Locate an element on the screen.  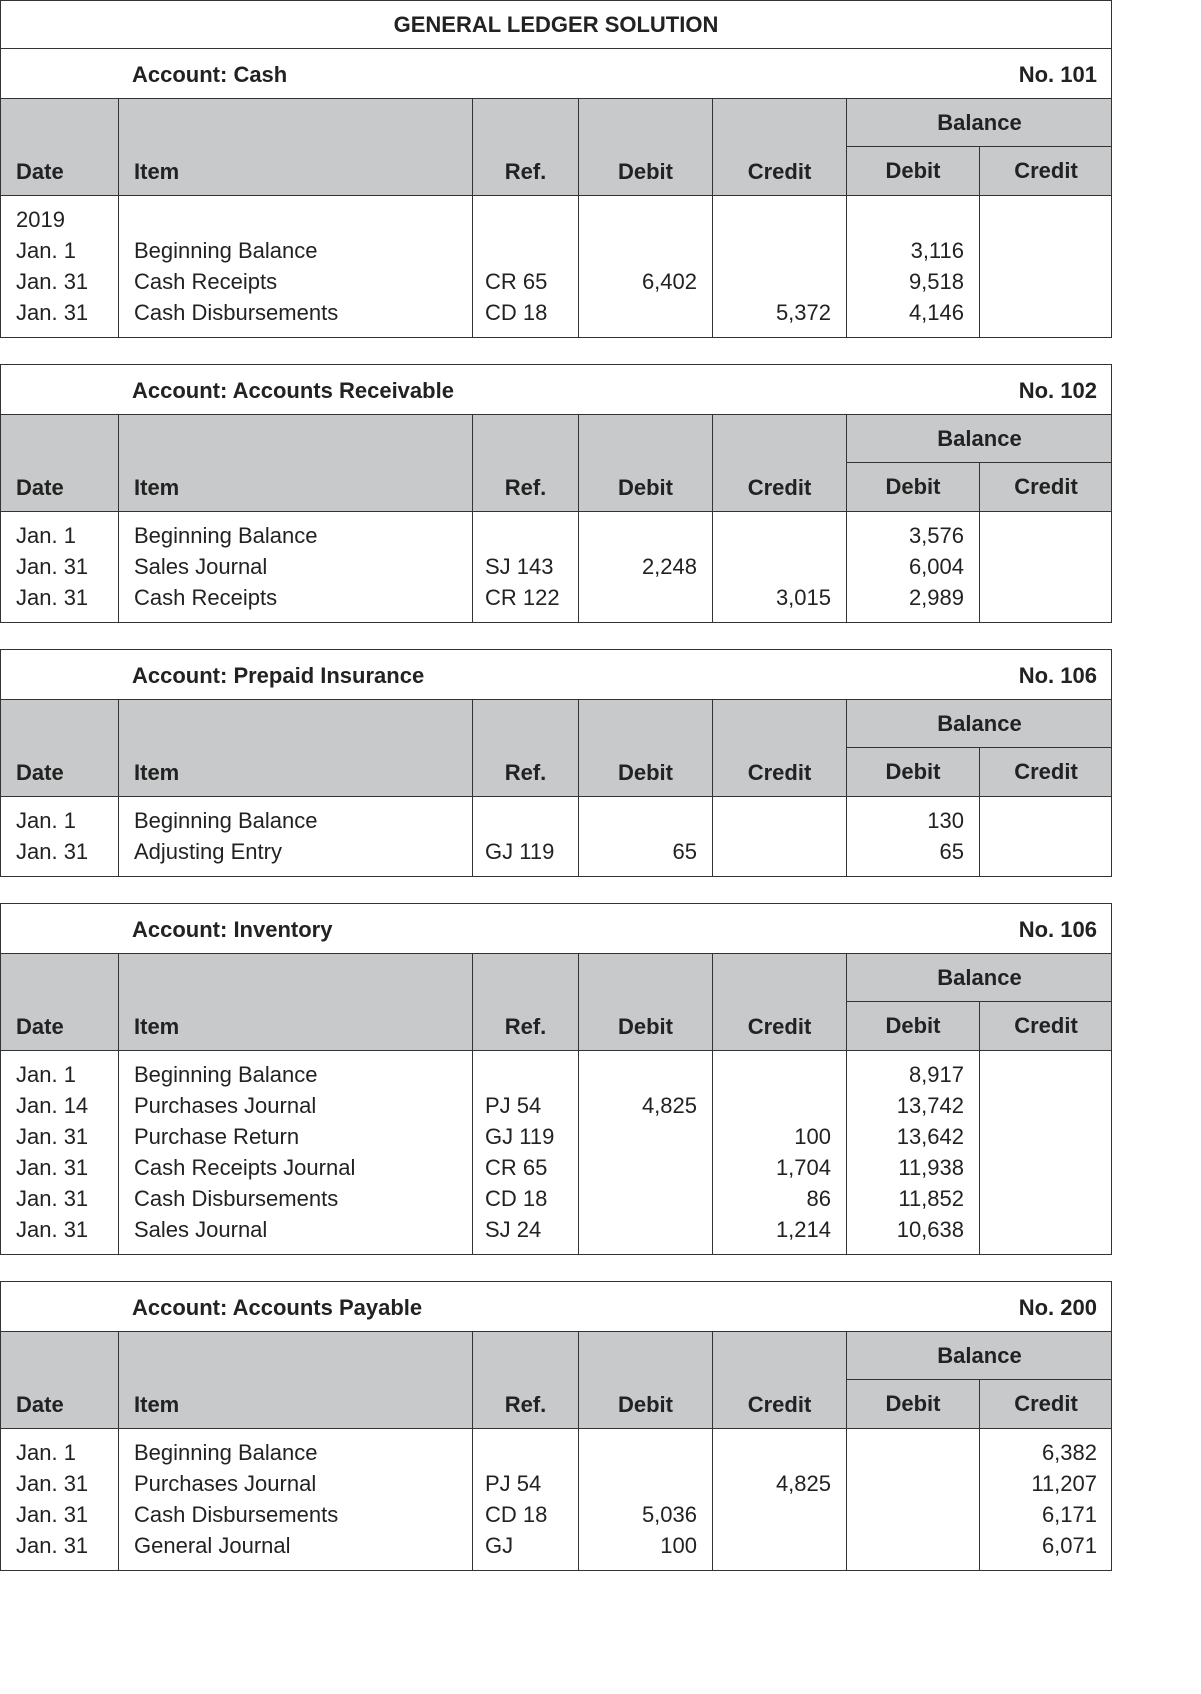
cell-credit: 100 is located at coordinates (812, 1136).